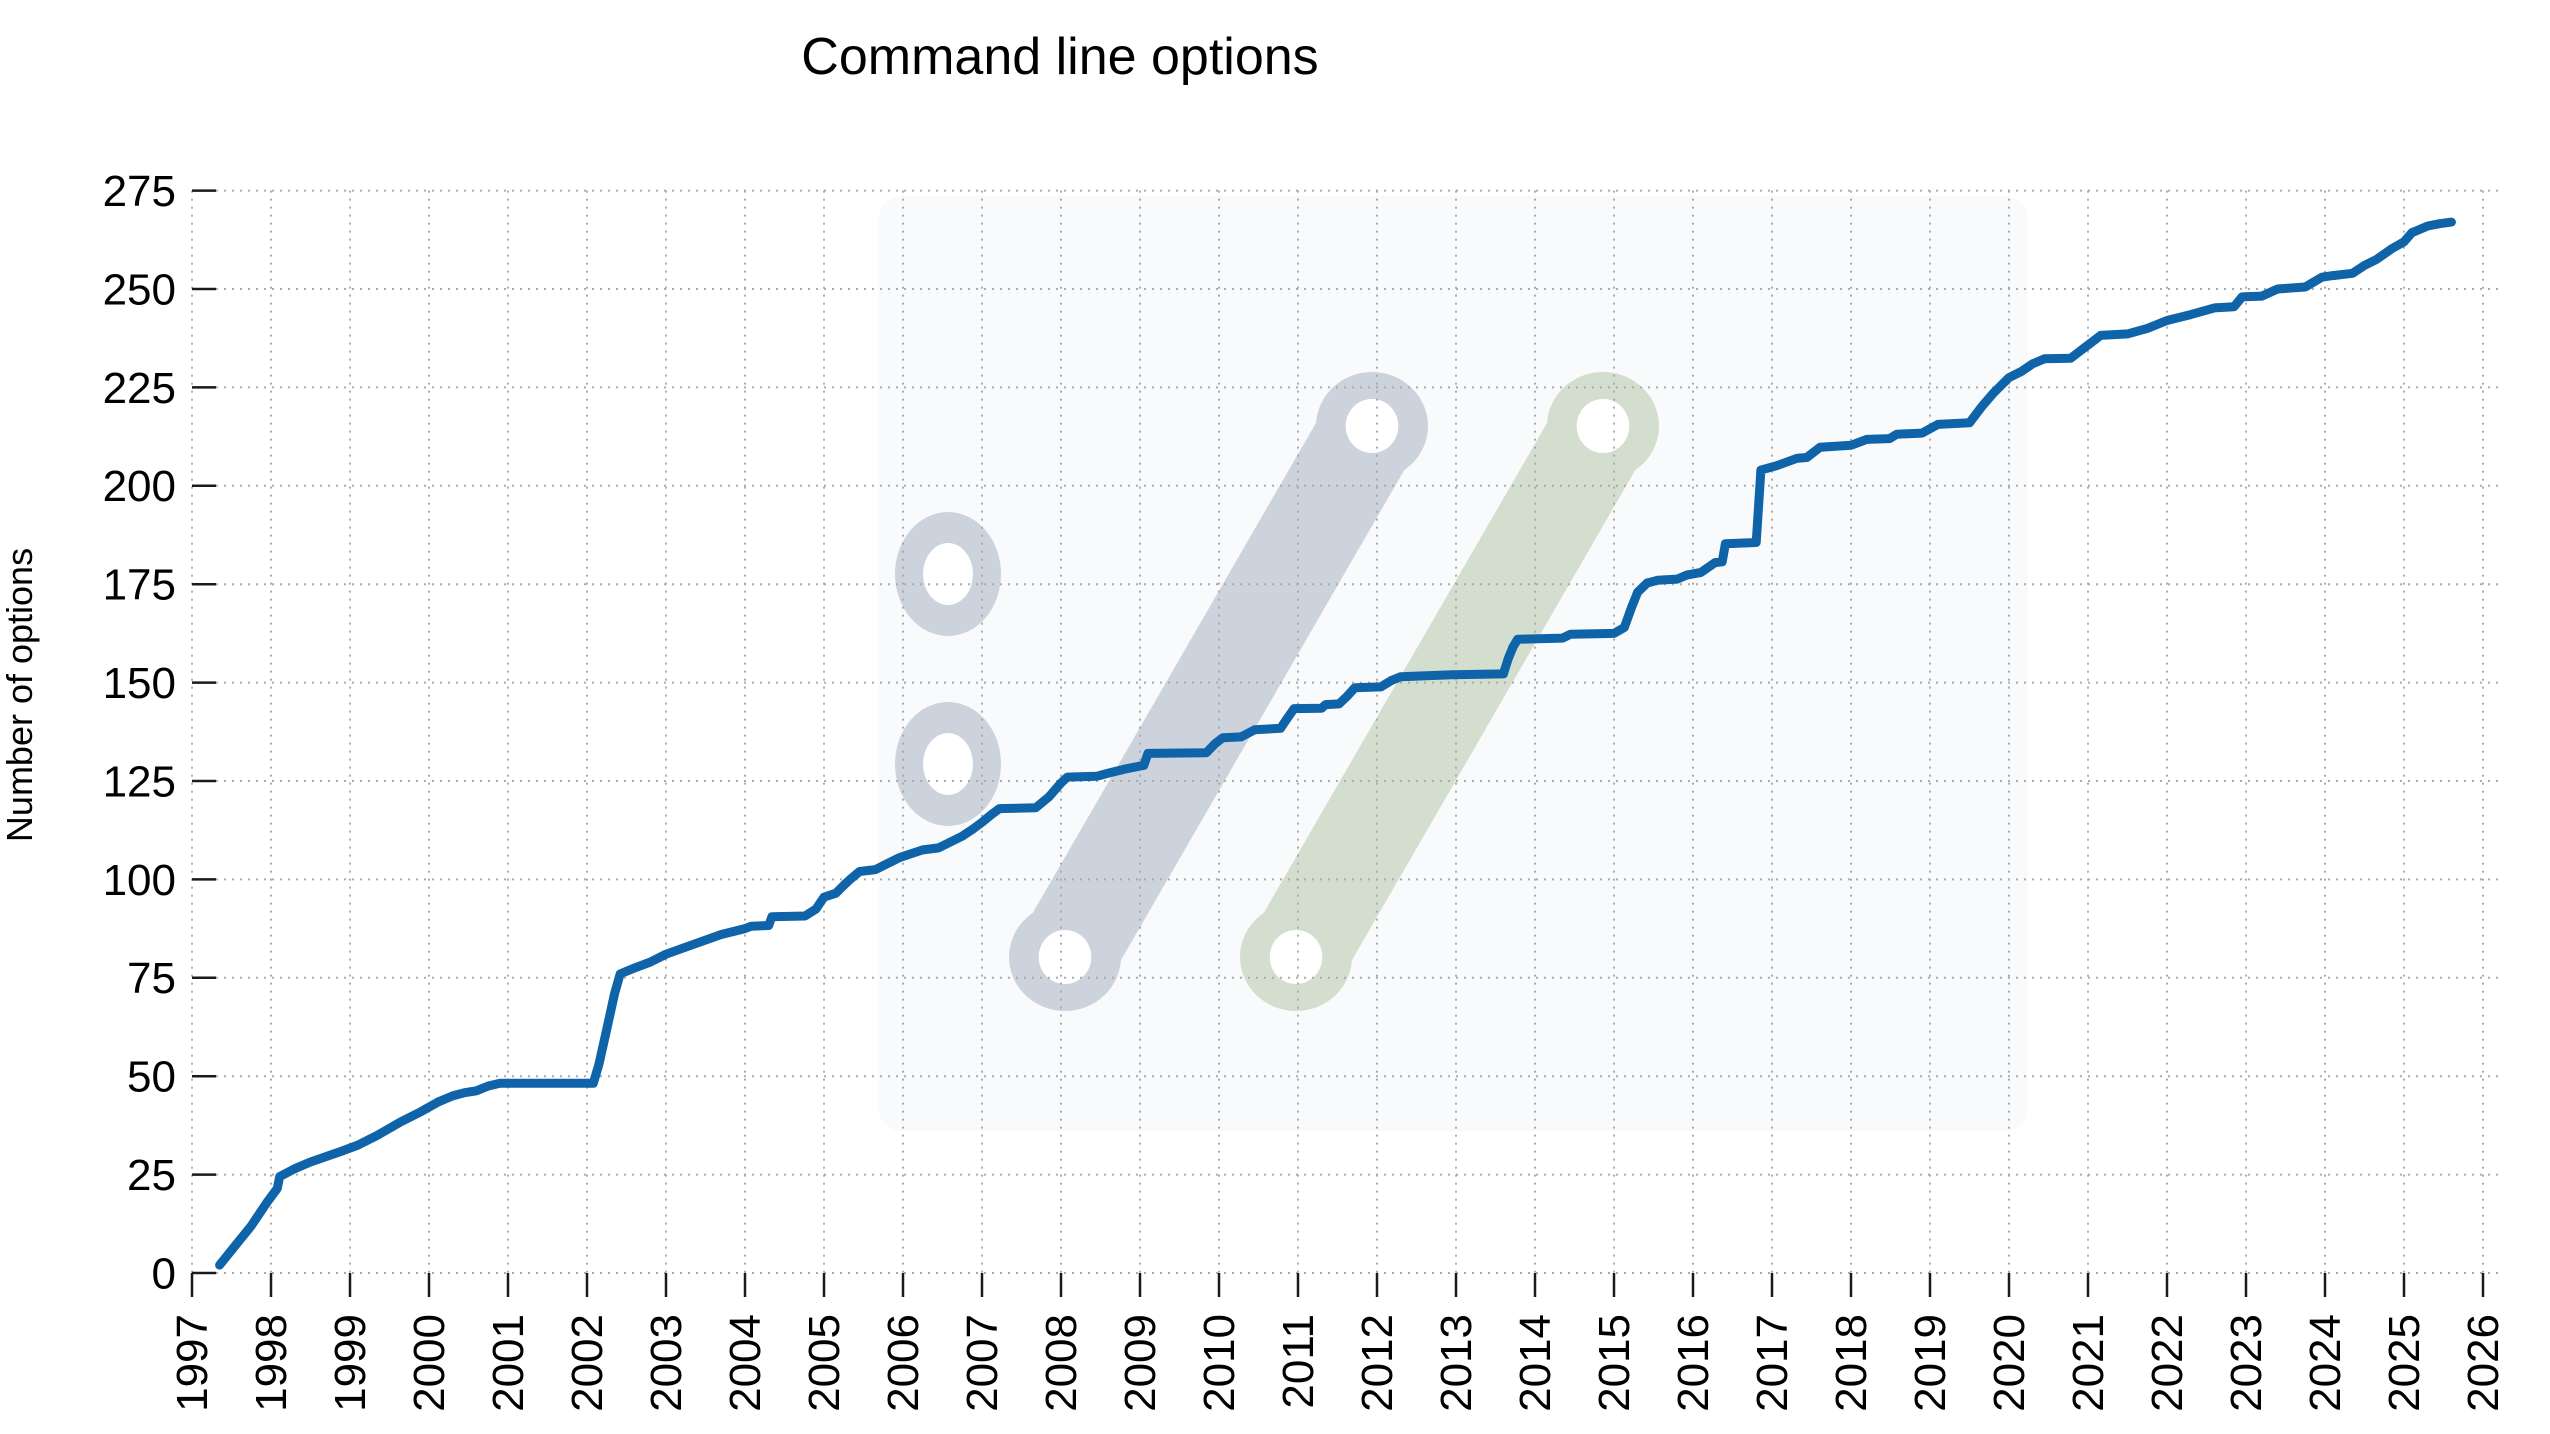  Describe the element at coordinates (151, 978) in the screenshot. I see `y-tick-label: 75` at that location.